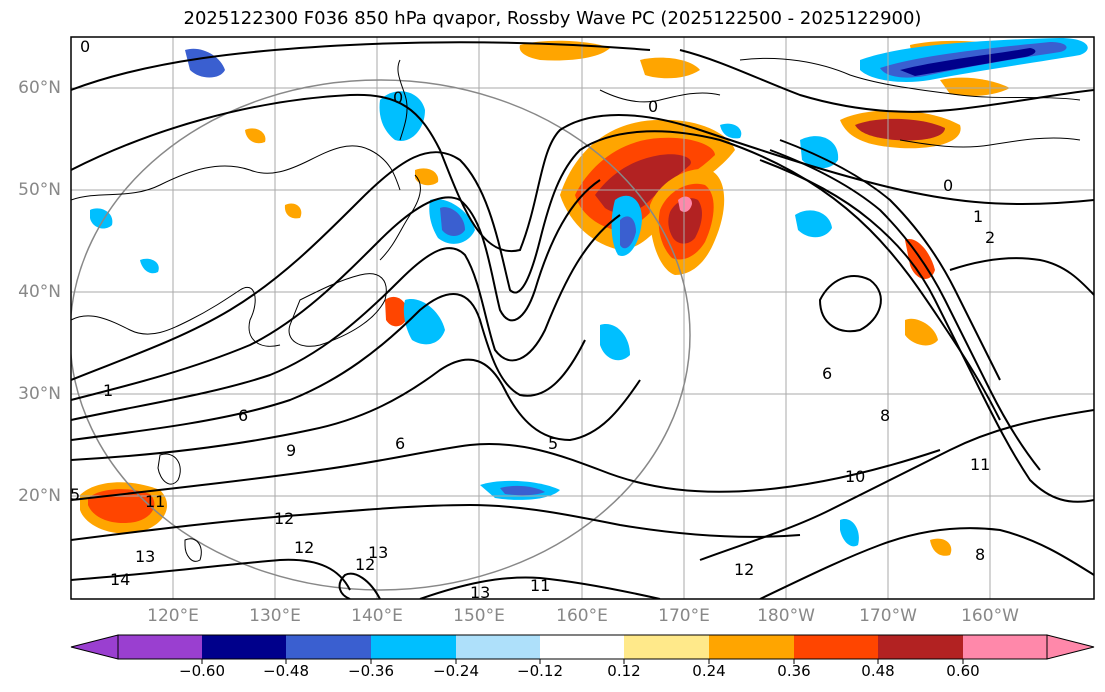 This screenshot has width=1105, height=692. What do you see at coordinates (684, 616) in the screenshot?
I see `lon-label: 170°E` at bounding box center [684, 616].